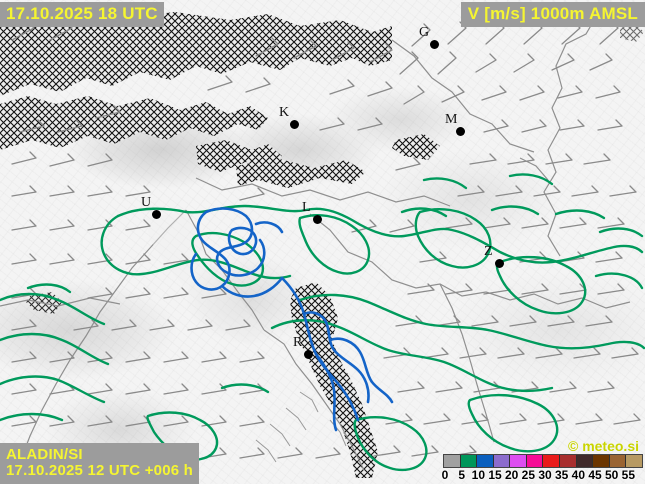 The width and height of the screenshot is (645, 484). I want to click on legend-tick-labels: 0 5 10 15 20 25 30 35 40 45 50 55, so click(542, 475).